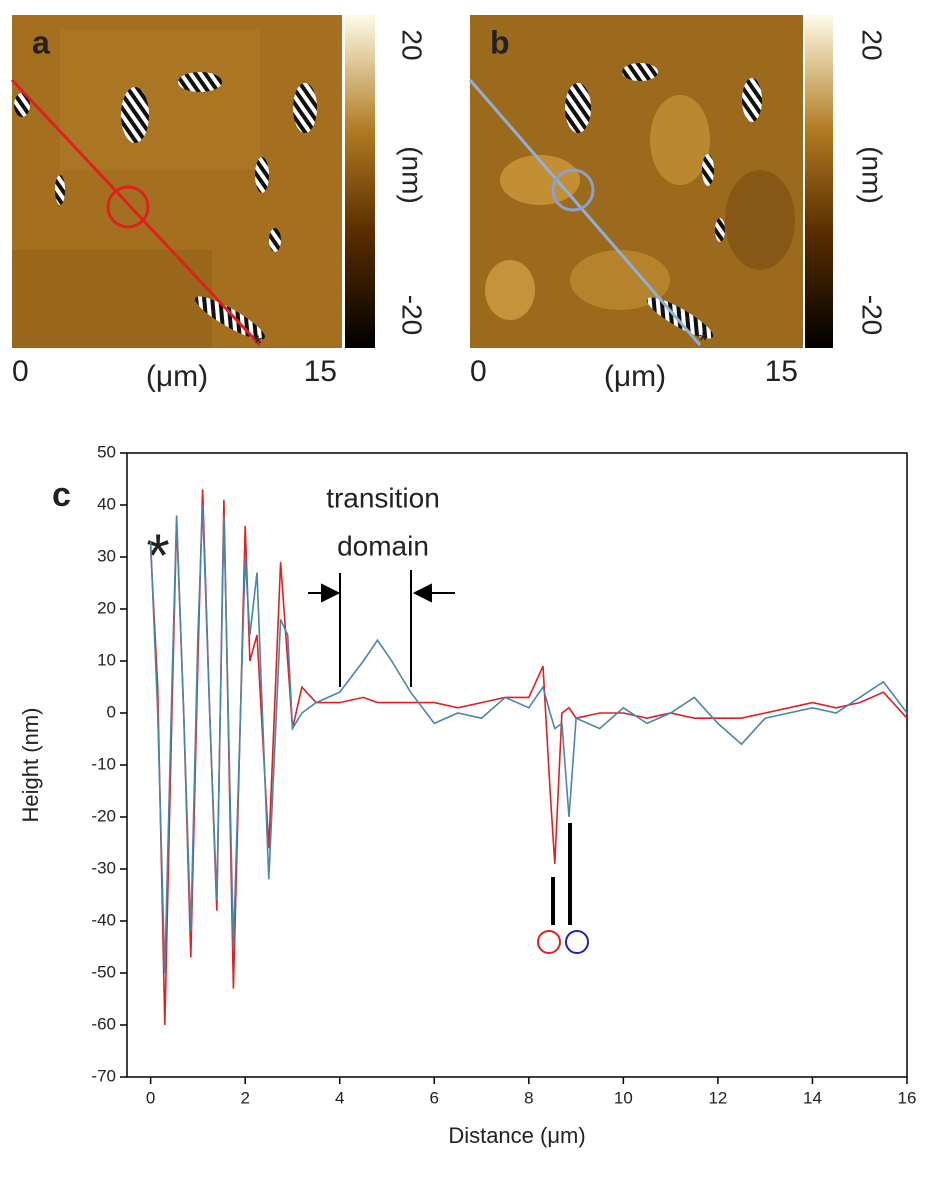 This screenshot has height=1180, width=925. I want to click on x-axis-title: Distance (μm), so click(516, 1135).